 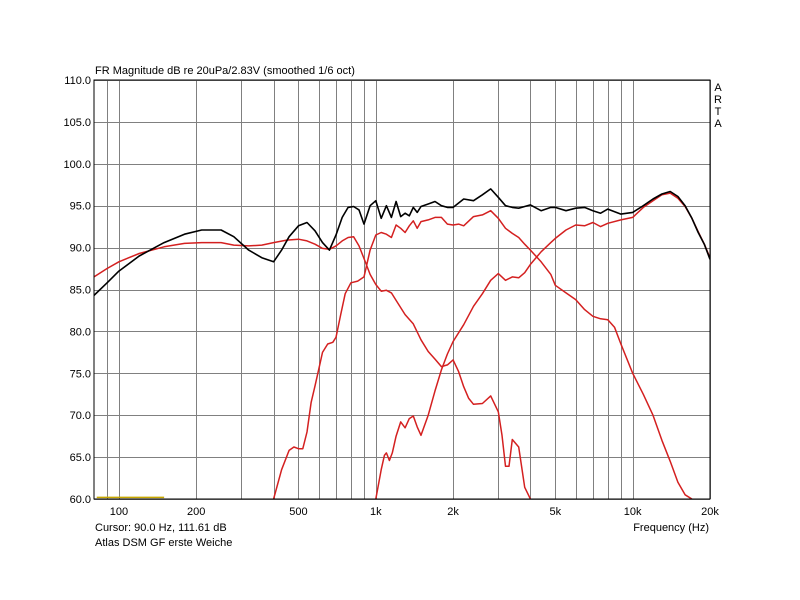 I want to click on total-response-curve, so click(x=402, y=242).